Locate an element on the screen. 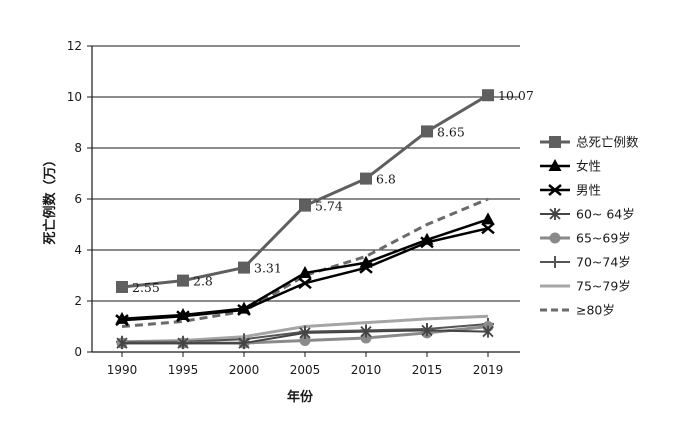 The image size is (679, 431). x-tick-label: 2010 is located at coordinates (366, 370).